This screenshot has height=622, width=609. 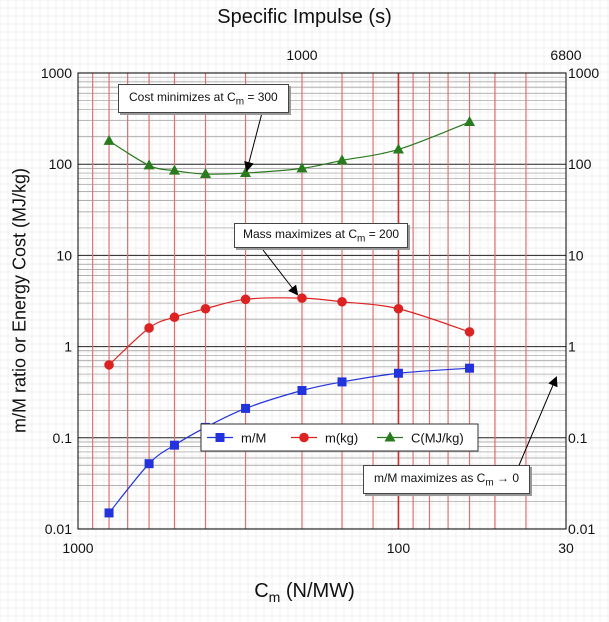 What do you see at coordinates (437, 438) in the screenshot?
I see `legend-label: C(MJ/kg)` at bounding box center [437, 438].